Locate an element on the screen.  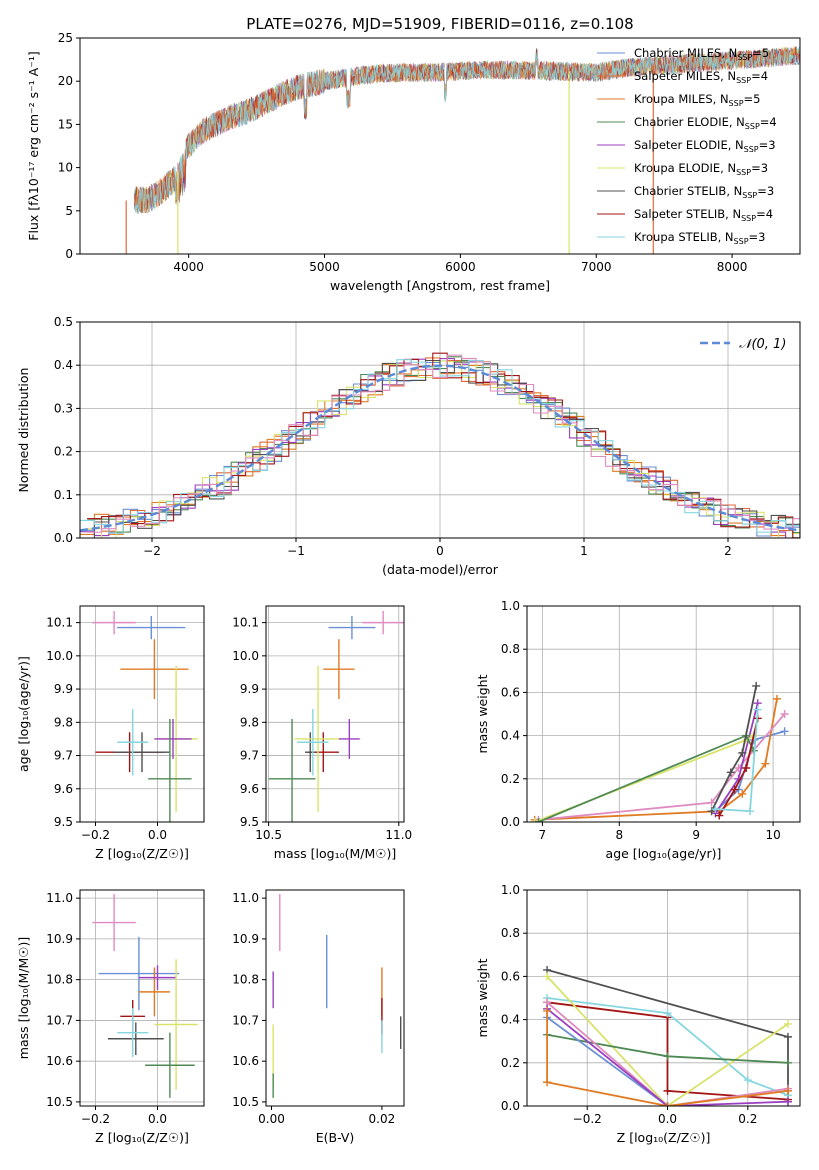
mass-vs-reddening-panel: 0.00 0.02 10.5 10.6 10.7 10.8 10.9 11.0 E(B-V) is located at coordinates (318, 1017).